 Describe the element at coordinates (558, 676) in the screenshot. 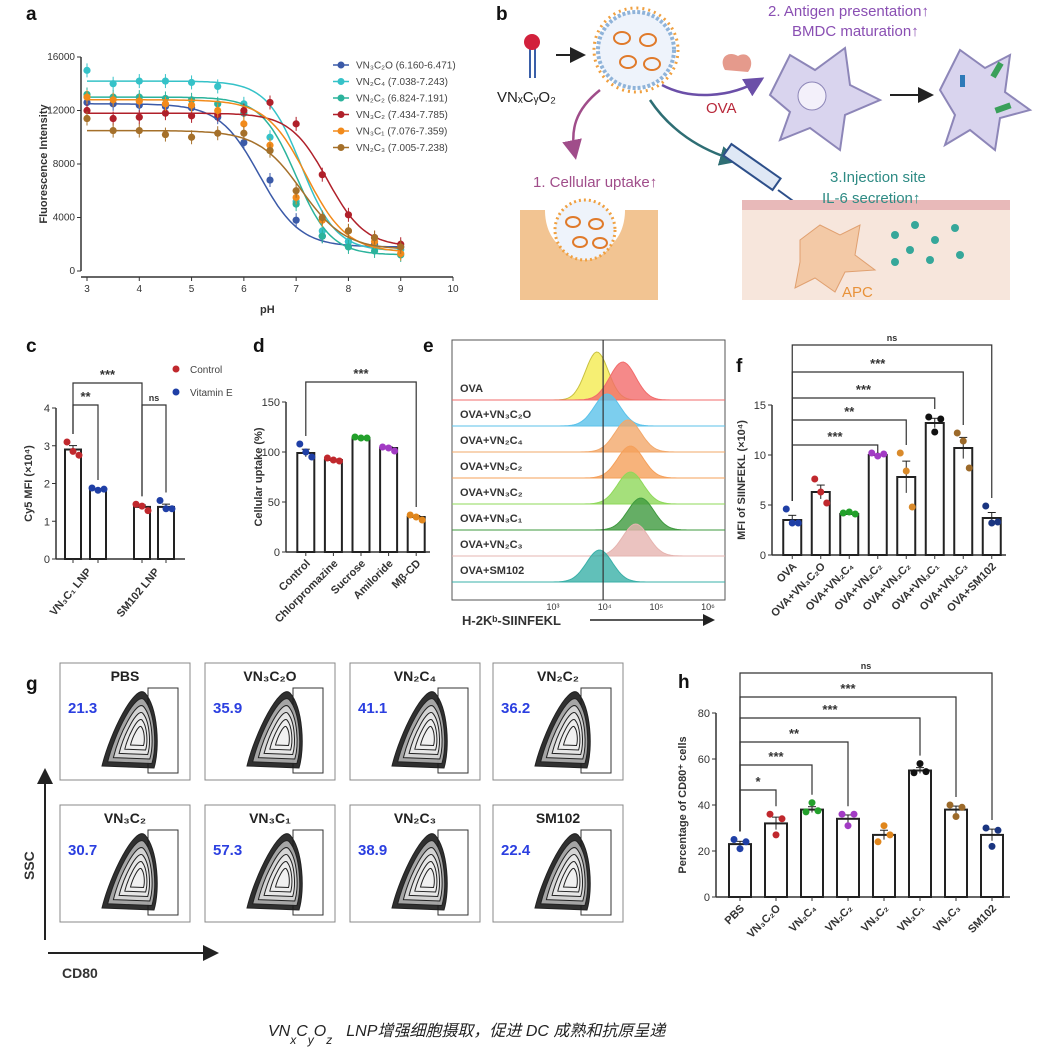

I see `flow-plot-title: VN₂C₂` at that location.